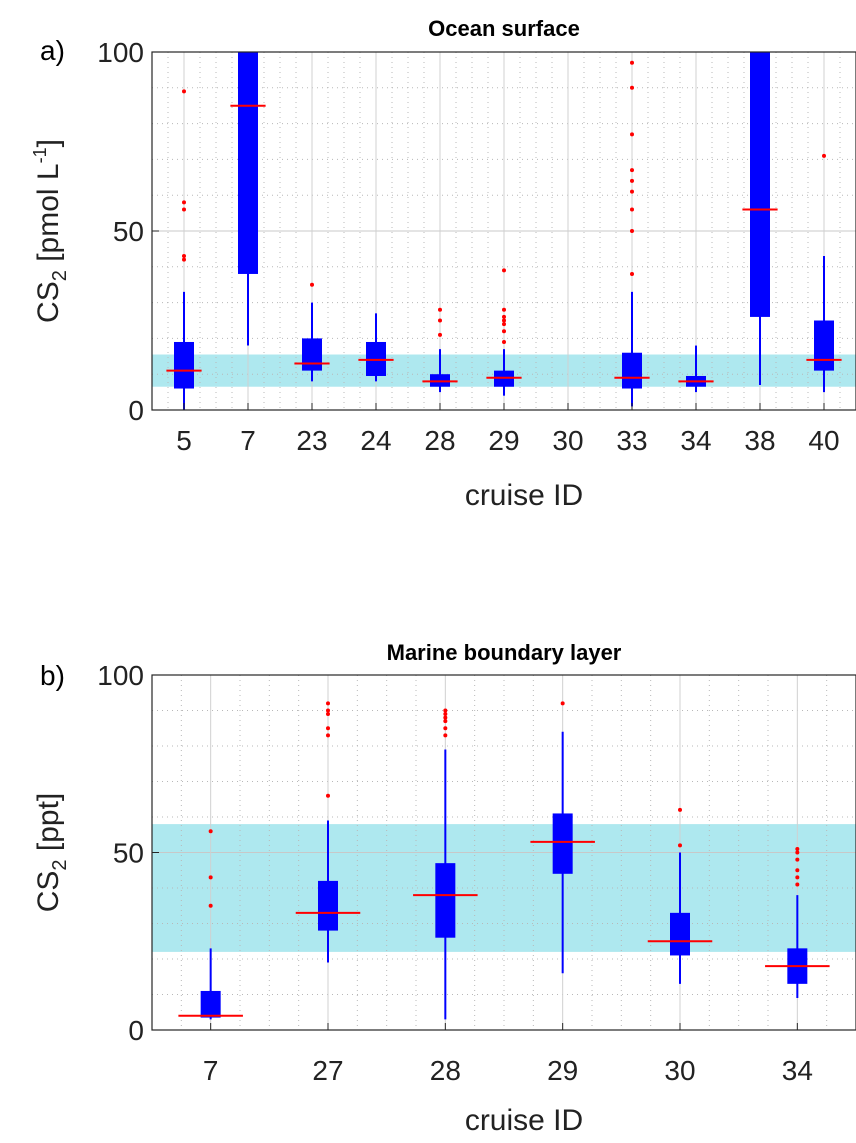 This screenshot has width=856, height=1143. What do you see at coordinates (40, 155) in the screenshot?
I see `y-axis-label-part: -1` at bounding box center [40, 155].